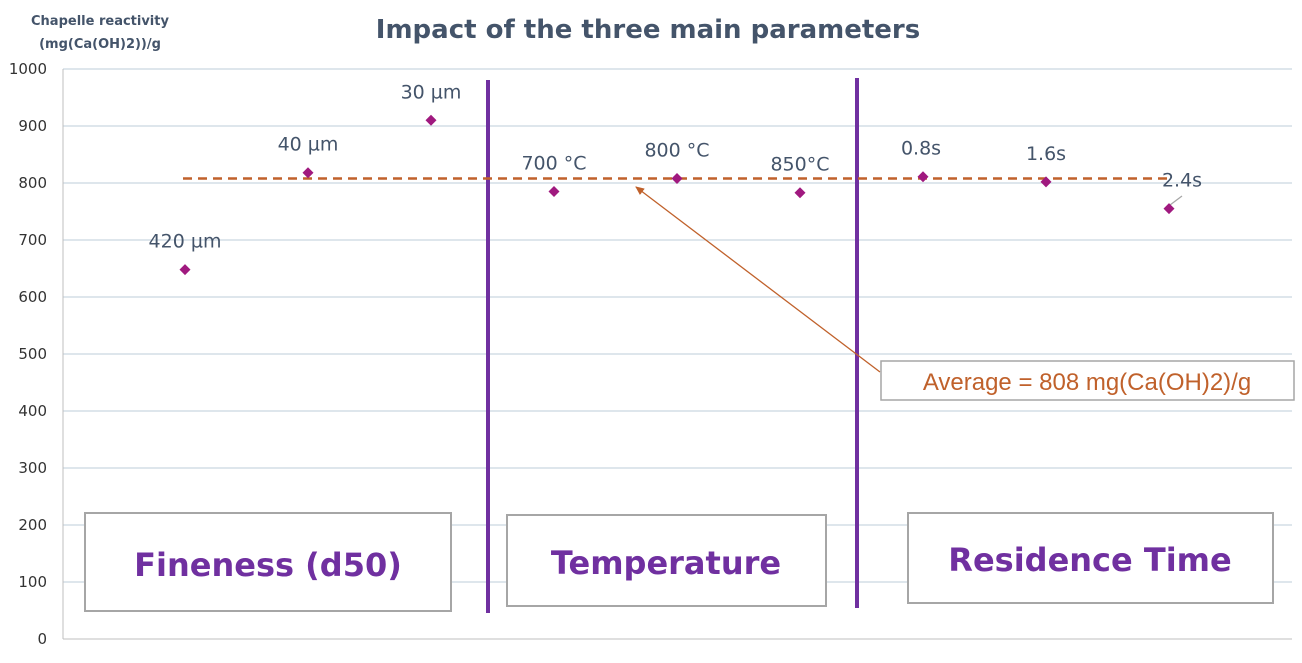 The height and width of the screenshot is (663, 1302). What do you see at coordinates (32, 297) in the screenshot?
I see `y-tick-label: 600` at bounding box center [32, 297].